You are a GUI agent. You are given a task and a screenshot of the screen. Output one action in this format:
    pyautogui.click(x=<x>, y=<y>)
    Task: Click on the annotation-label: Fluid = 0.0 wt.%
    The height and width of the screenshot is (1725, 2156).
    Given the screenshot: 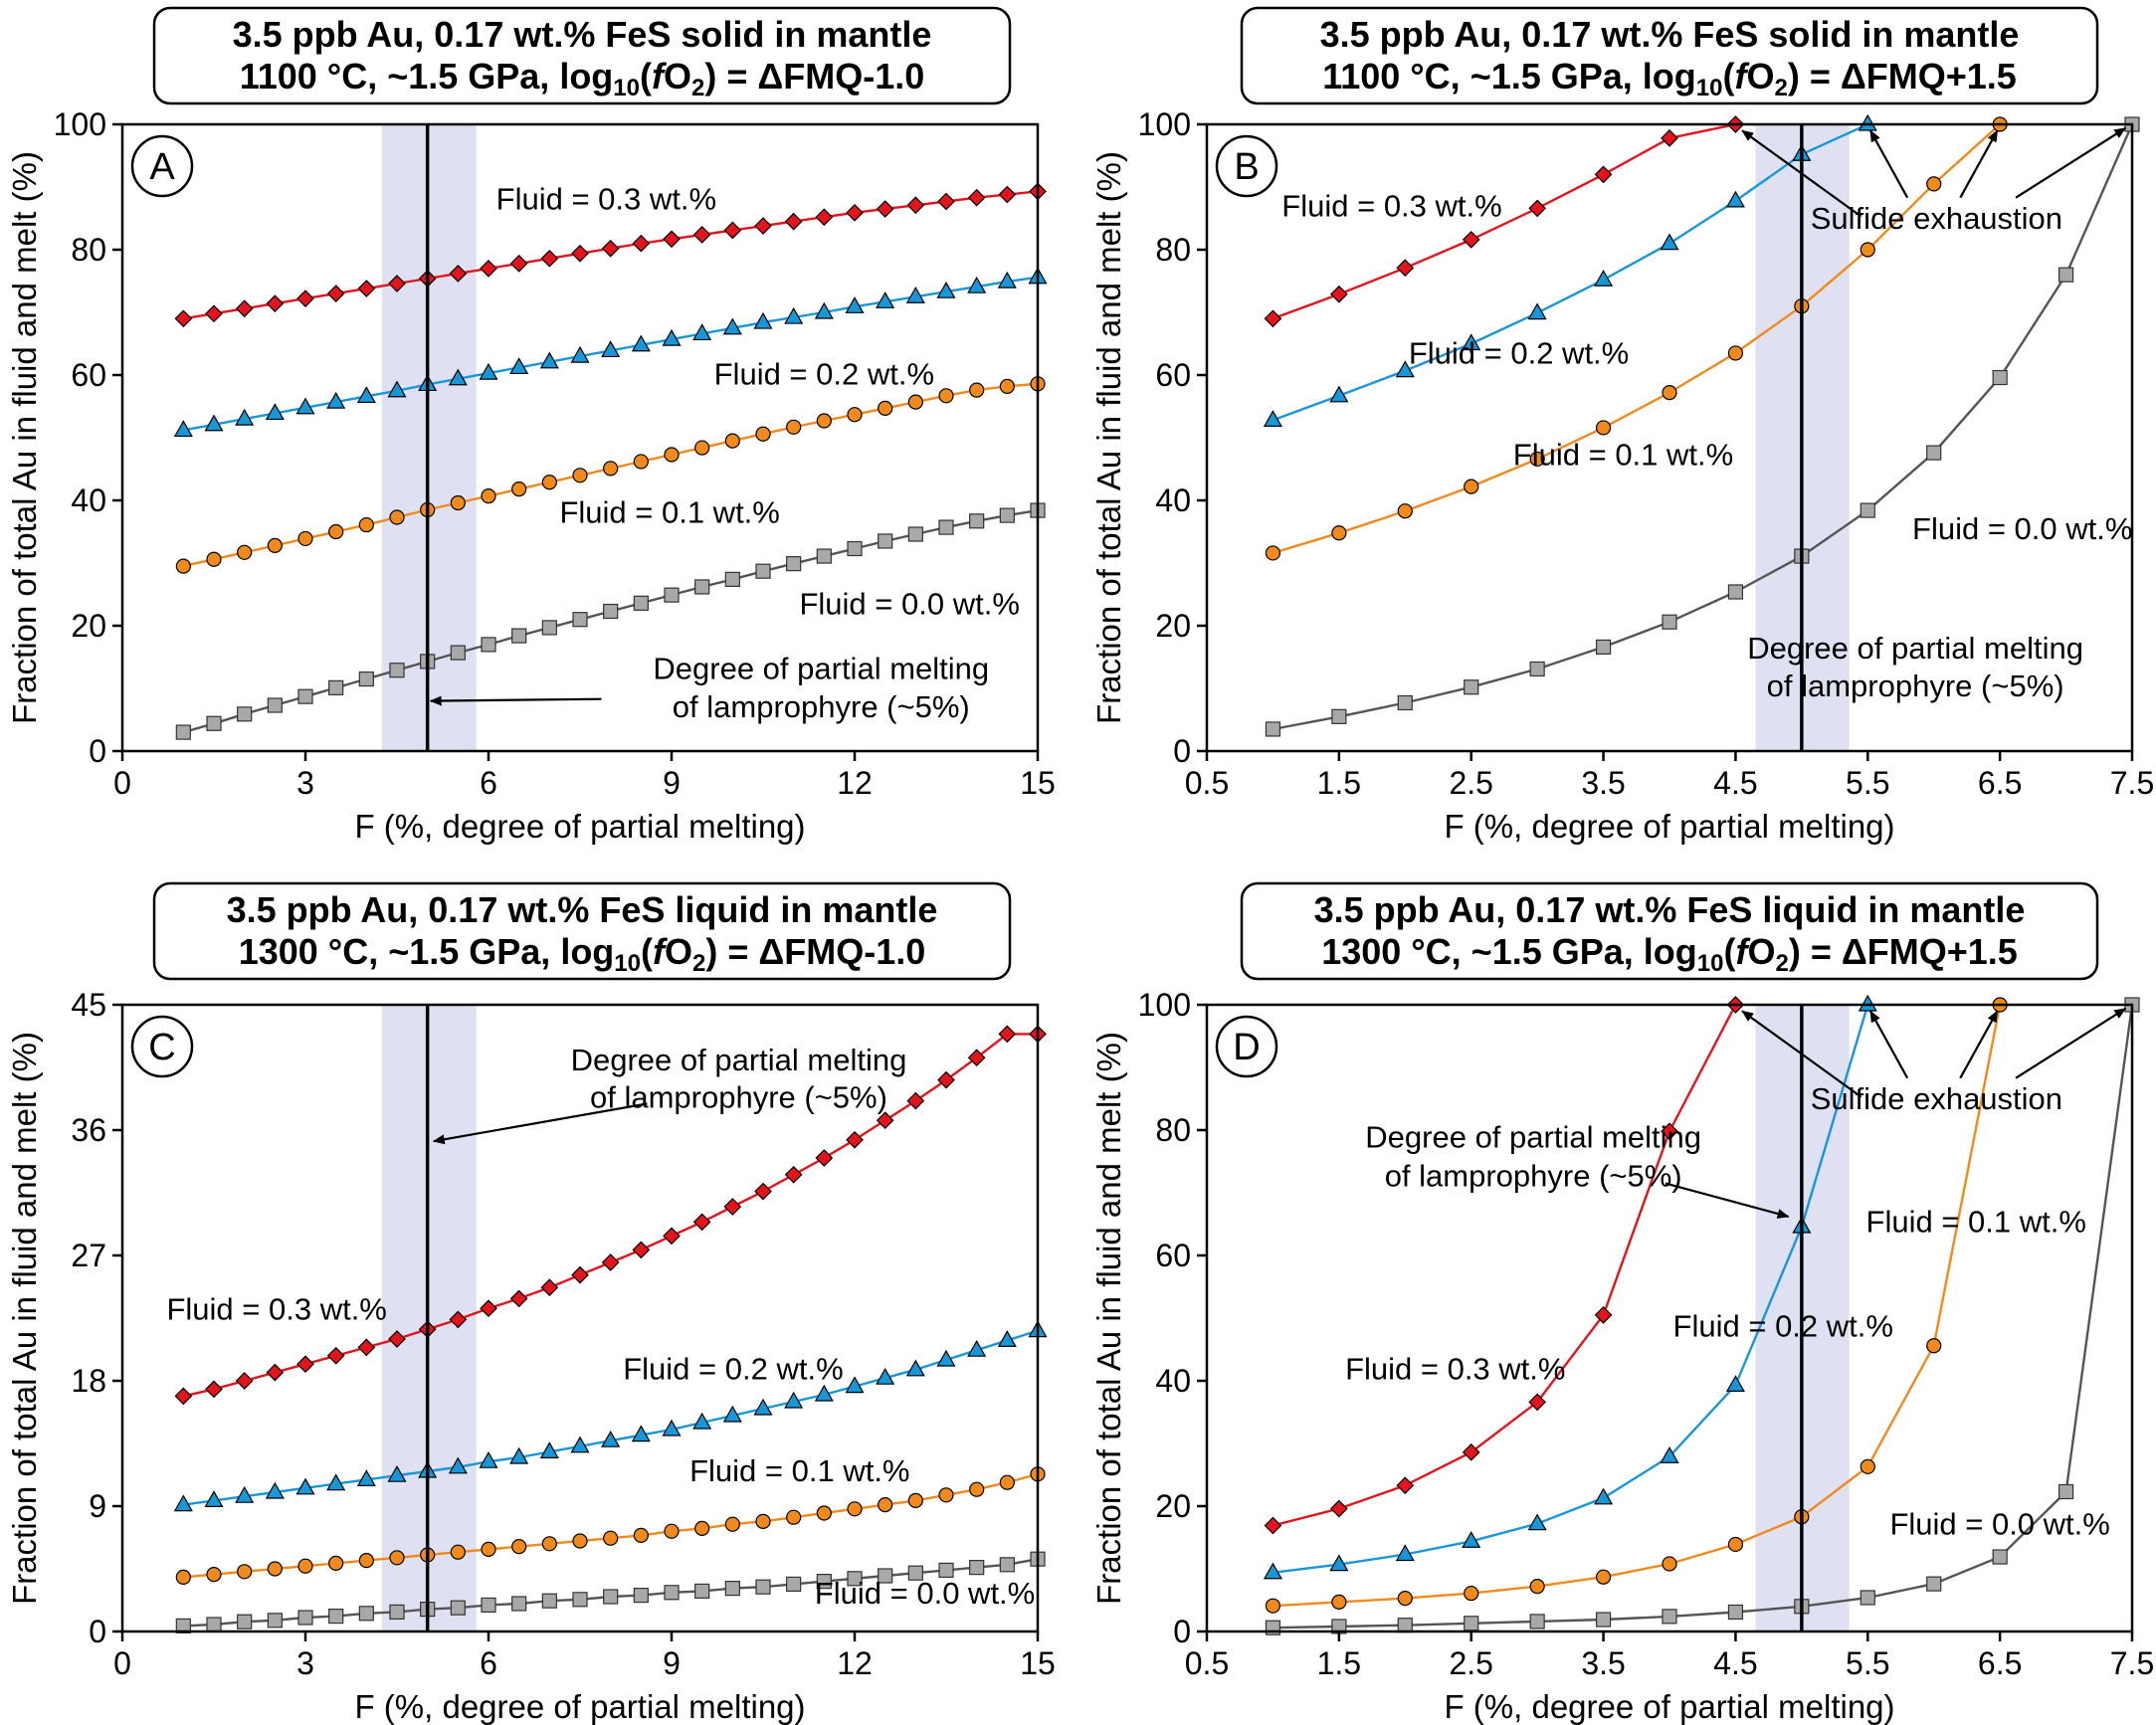 What is the action you would take?
    pyautogui.click(x=2022, y=528)
    